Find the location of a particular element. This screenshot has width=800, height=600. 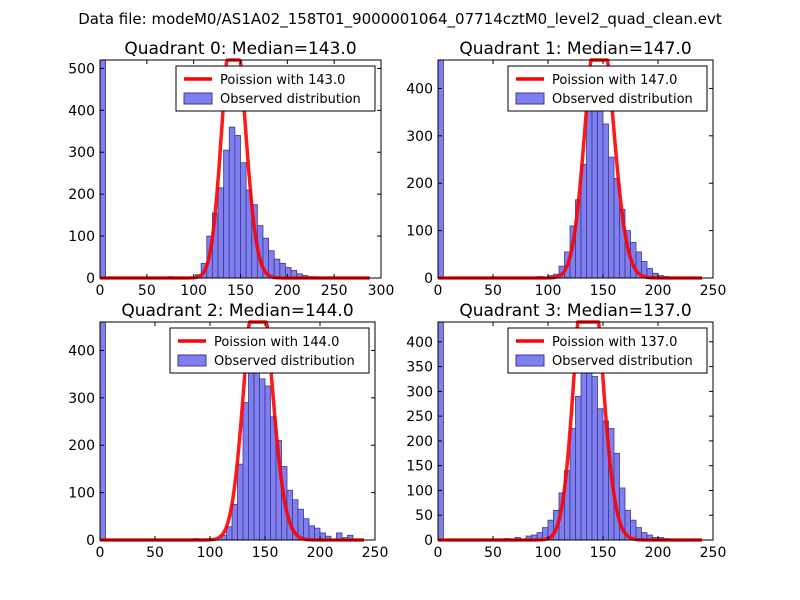

legend: Poission with 143.0 Observed distribution is located at coordinates (275, 88).